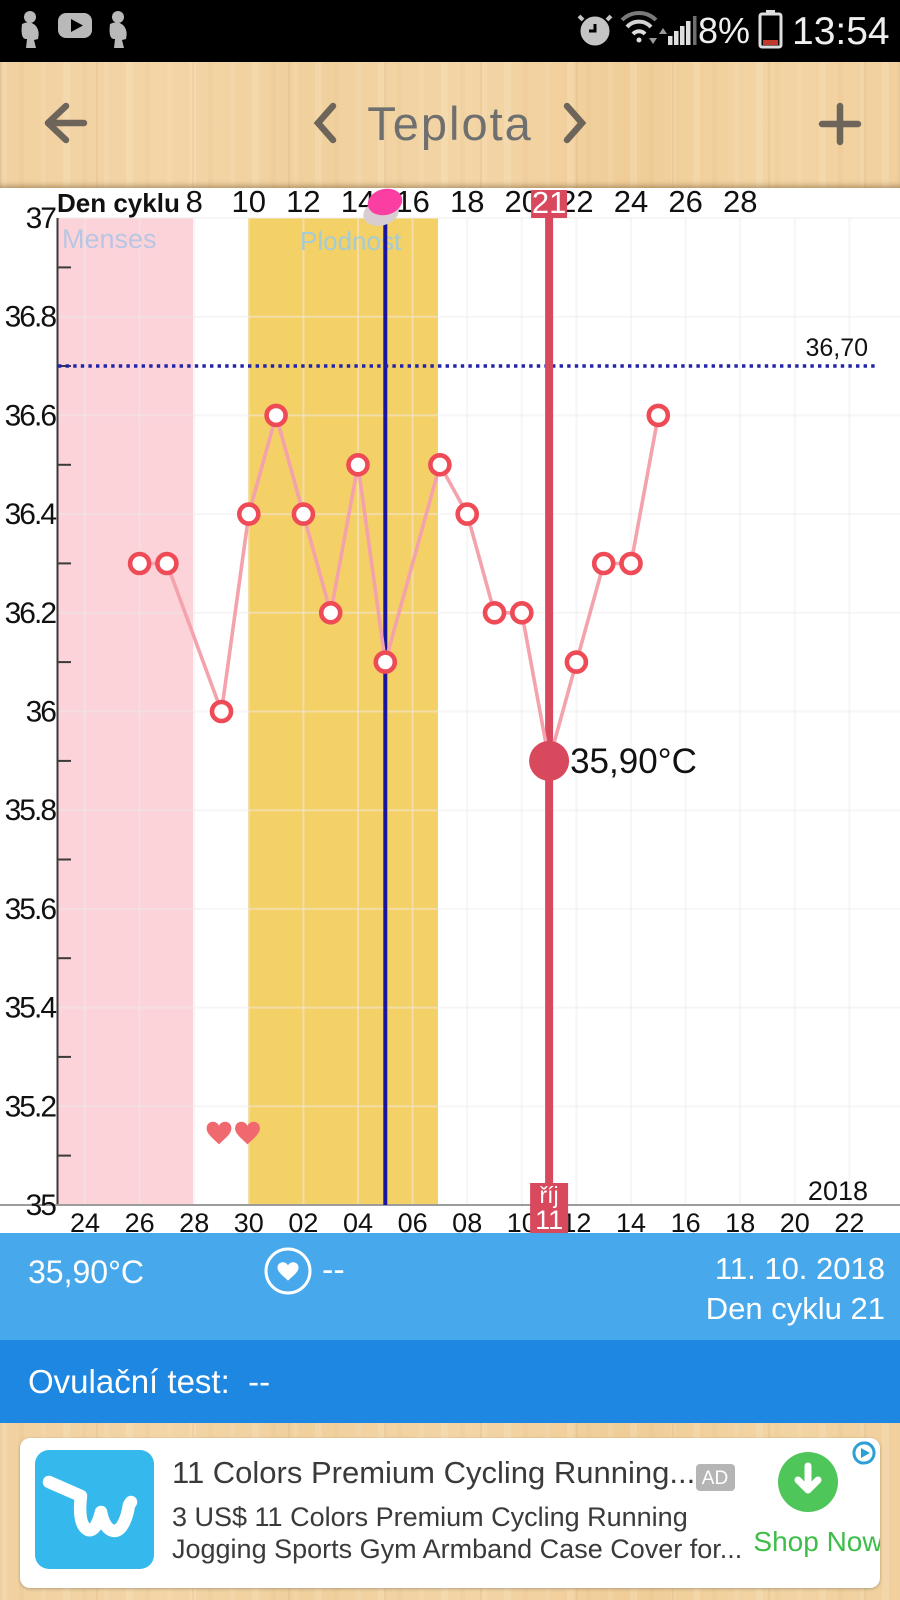 The image size is (900, 1600). Describe the element at coordinates (467, 1220) in the screenshot. I see `svg-text: 08` at that location.